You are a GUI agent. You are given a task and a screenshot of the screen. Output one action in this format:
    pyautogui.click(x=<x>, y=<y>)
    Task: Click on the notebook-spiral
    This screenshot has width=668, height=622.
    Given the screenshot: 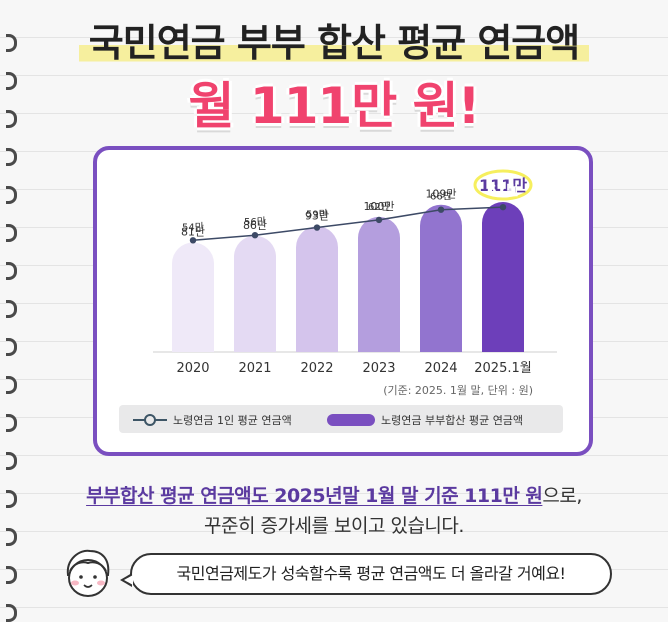 What is the action you would take?
    pyautogui.click(x=14, y=311)
    